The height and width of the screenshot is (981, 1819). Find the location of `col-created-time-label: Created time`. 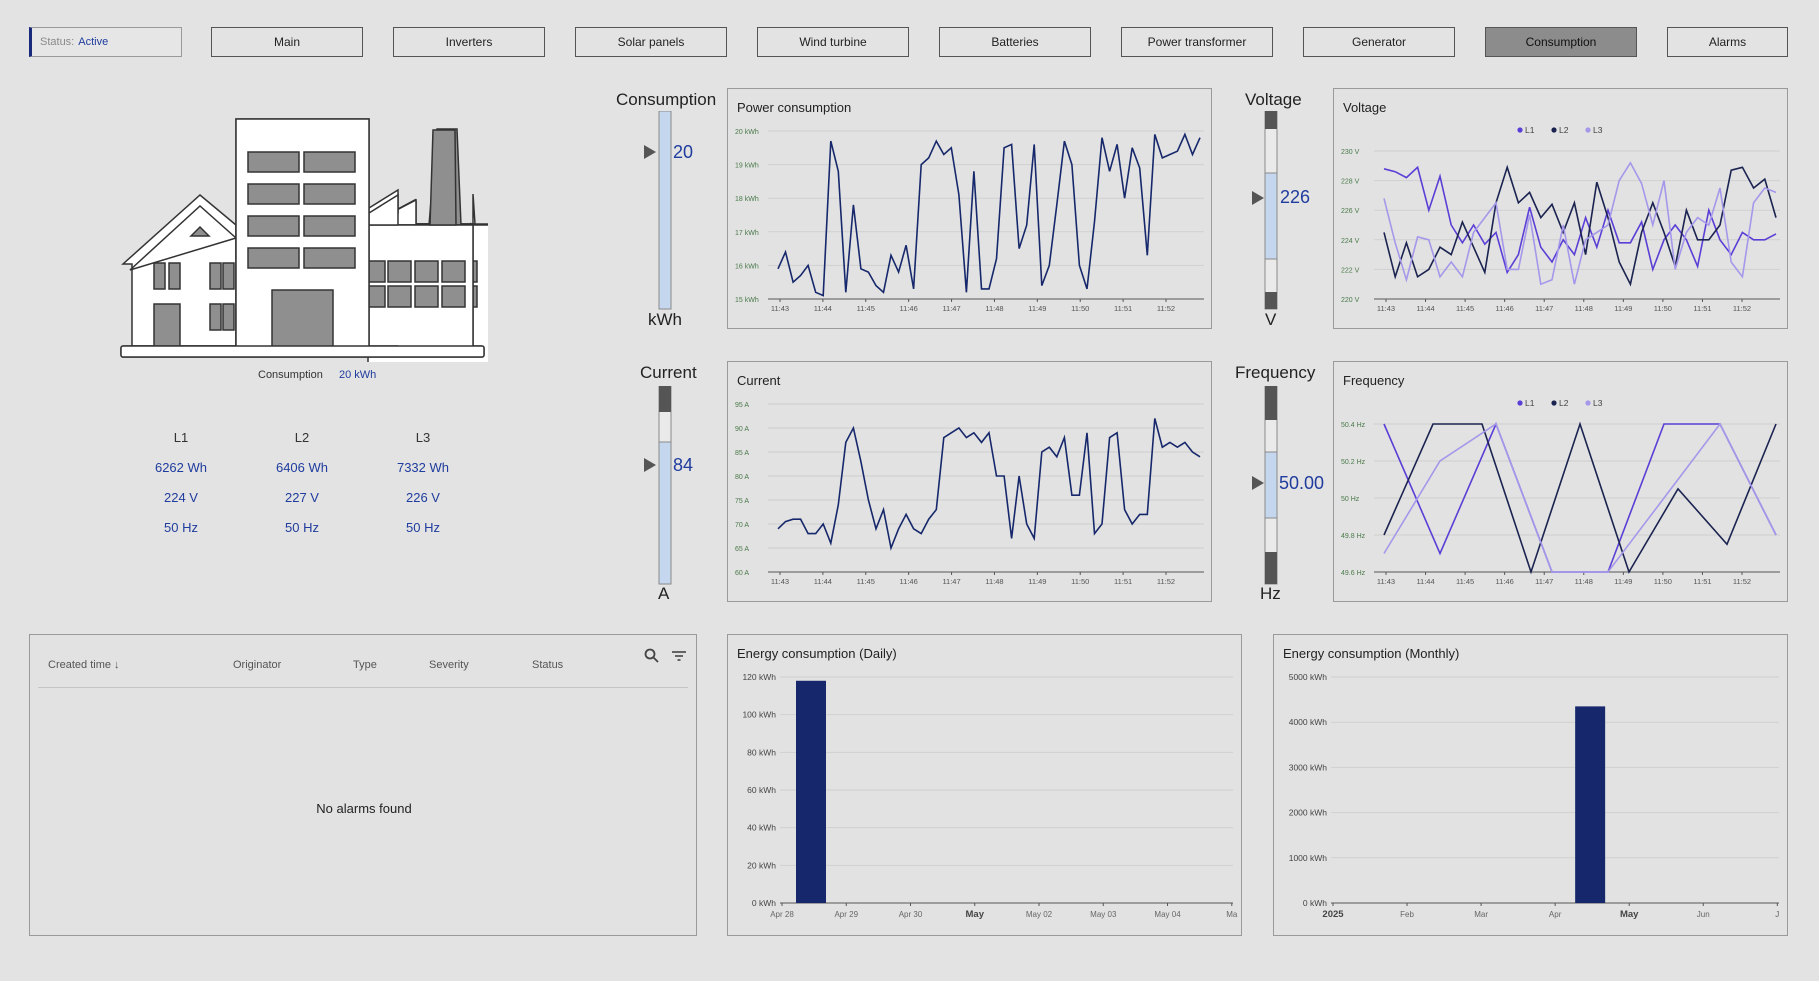

col-created-time-label: Created time is located at coordinates (79, 665).